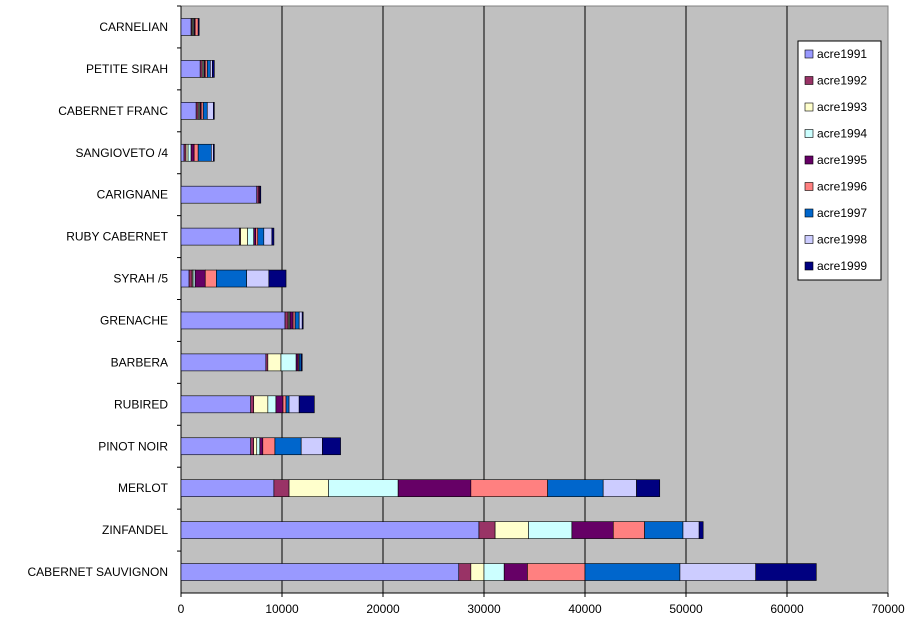 The image size is (917, 626). I want to click on category-label: CARIGNANE, so click(132, 195).